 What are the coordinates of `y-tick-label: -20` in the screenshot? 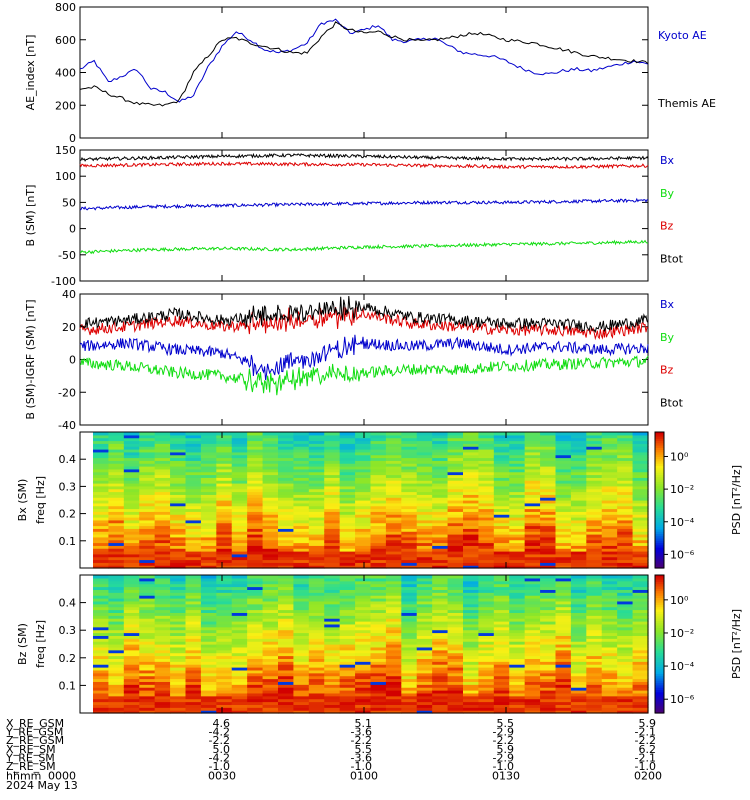 It's located at (67, 392).